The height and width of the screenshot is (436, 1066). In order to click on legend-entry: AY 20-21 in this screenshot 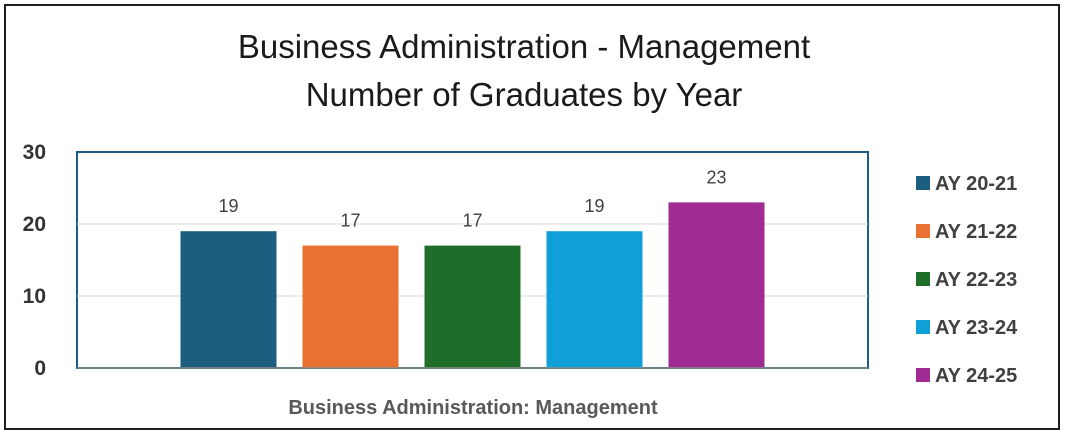, I will do `click(976, 184)`.